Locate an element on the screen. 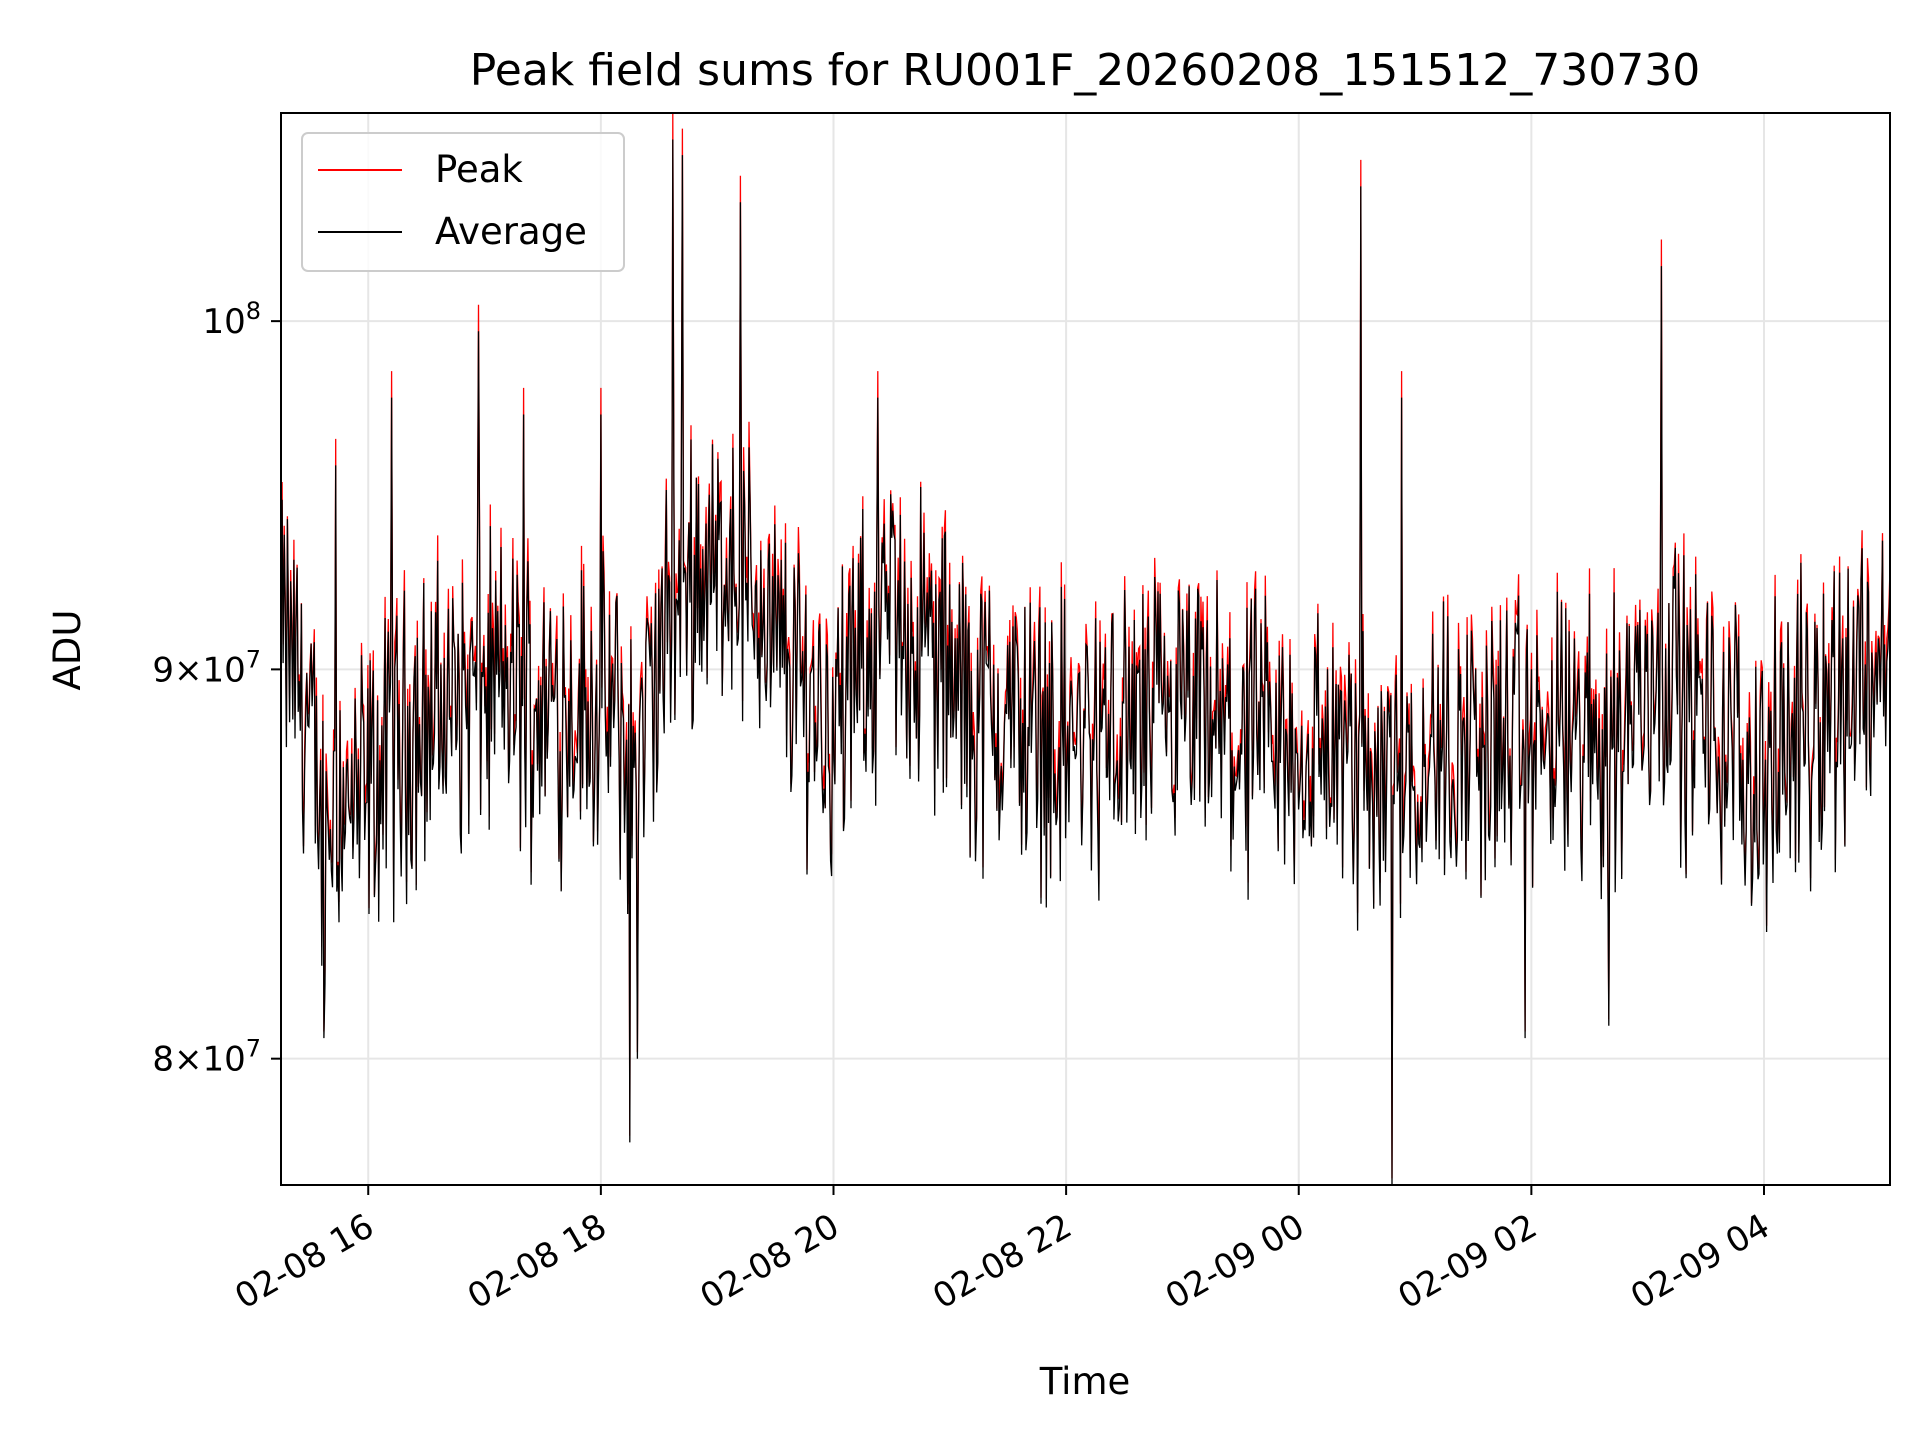  y-axis: 8×107 9×107 108 is located at coordinates (216, 688).